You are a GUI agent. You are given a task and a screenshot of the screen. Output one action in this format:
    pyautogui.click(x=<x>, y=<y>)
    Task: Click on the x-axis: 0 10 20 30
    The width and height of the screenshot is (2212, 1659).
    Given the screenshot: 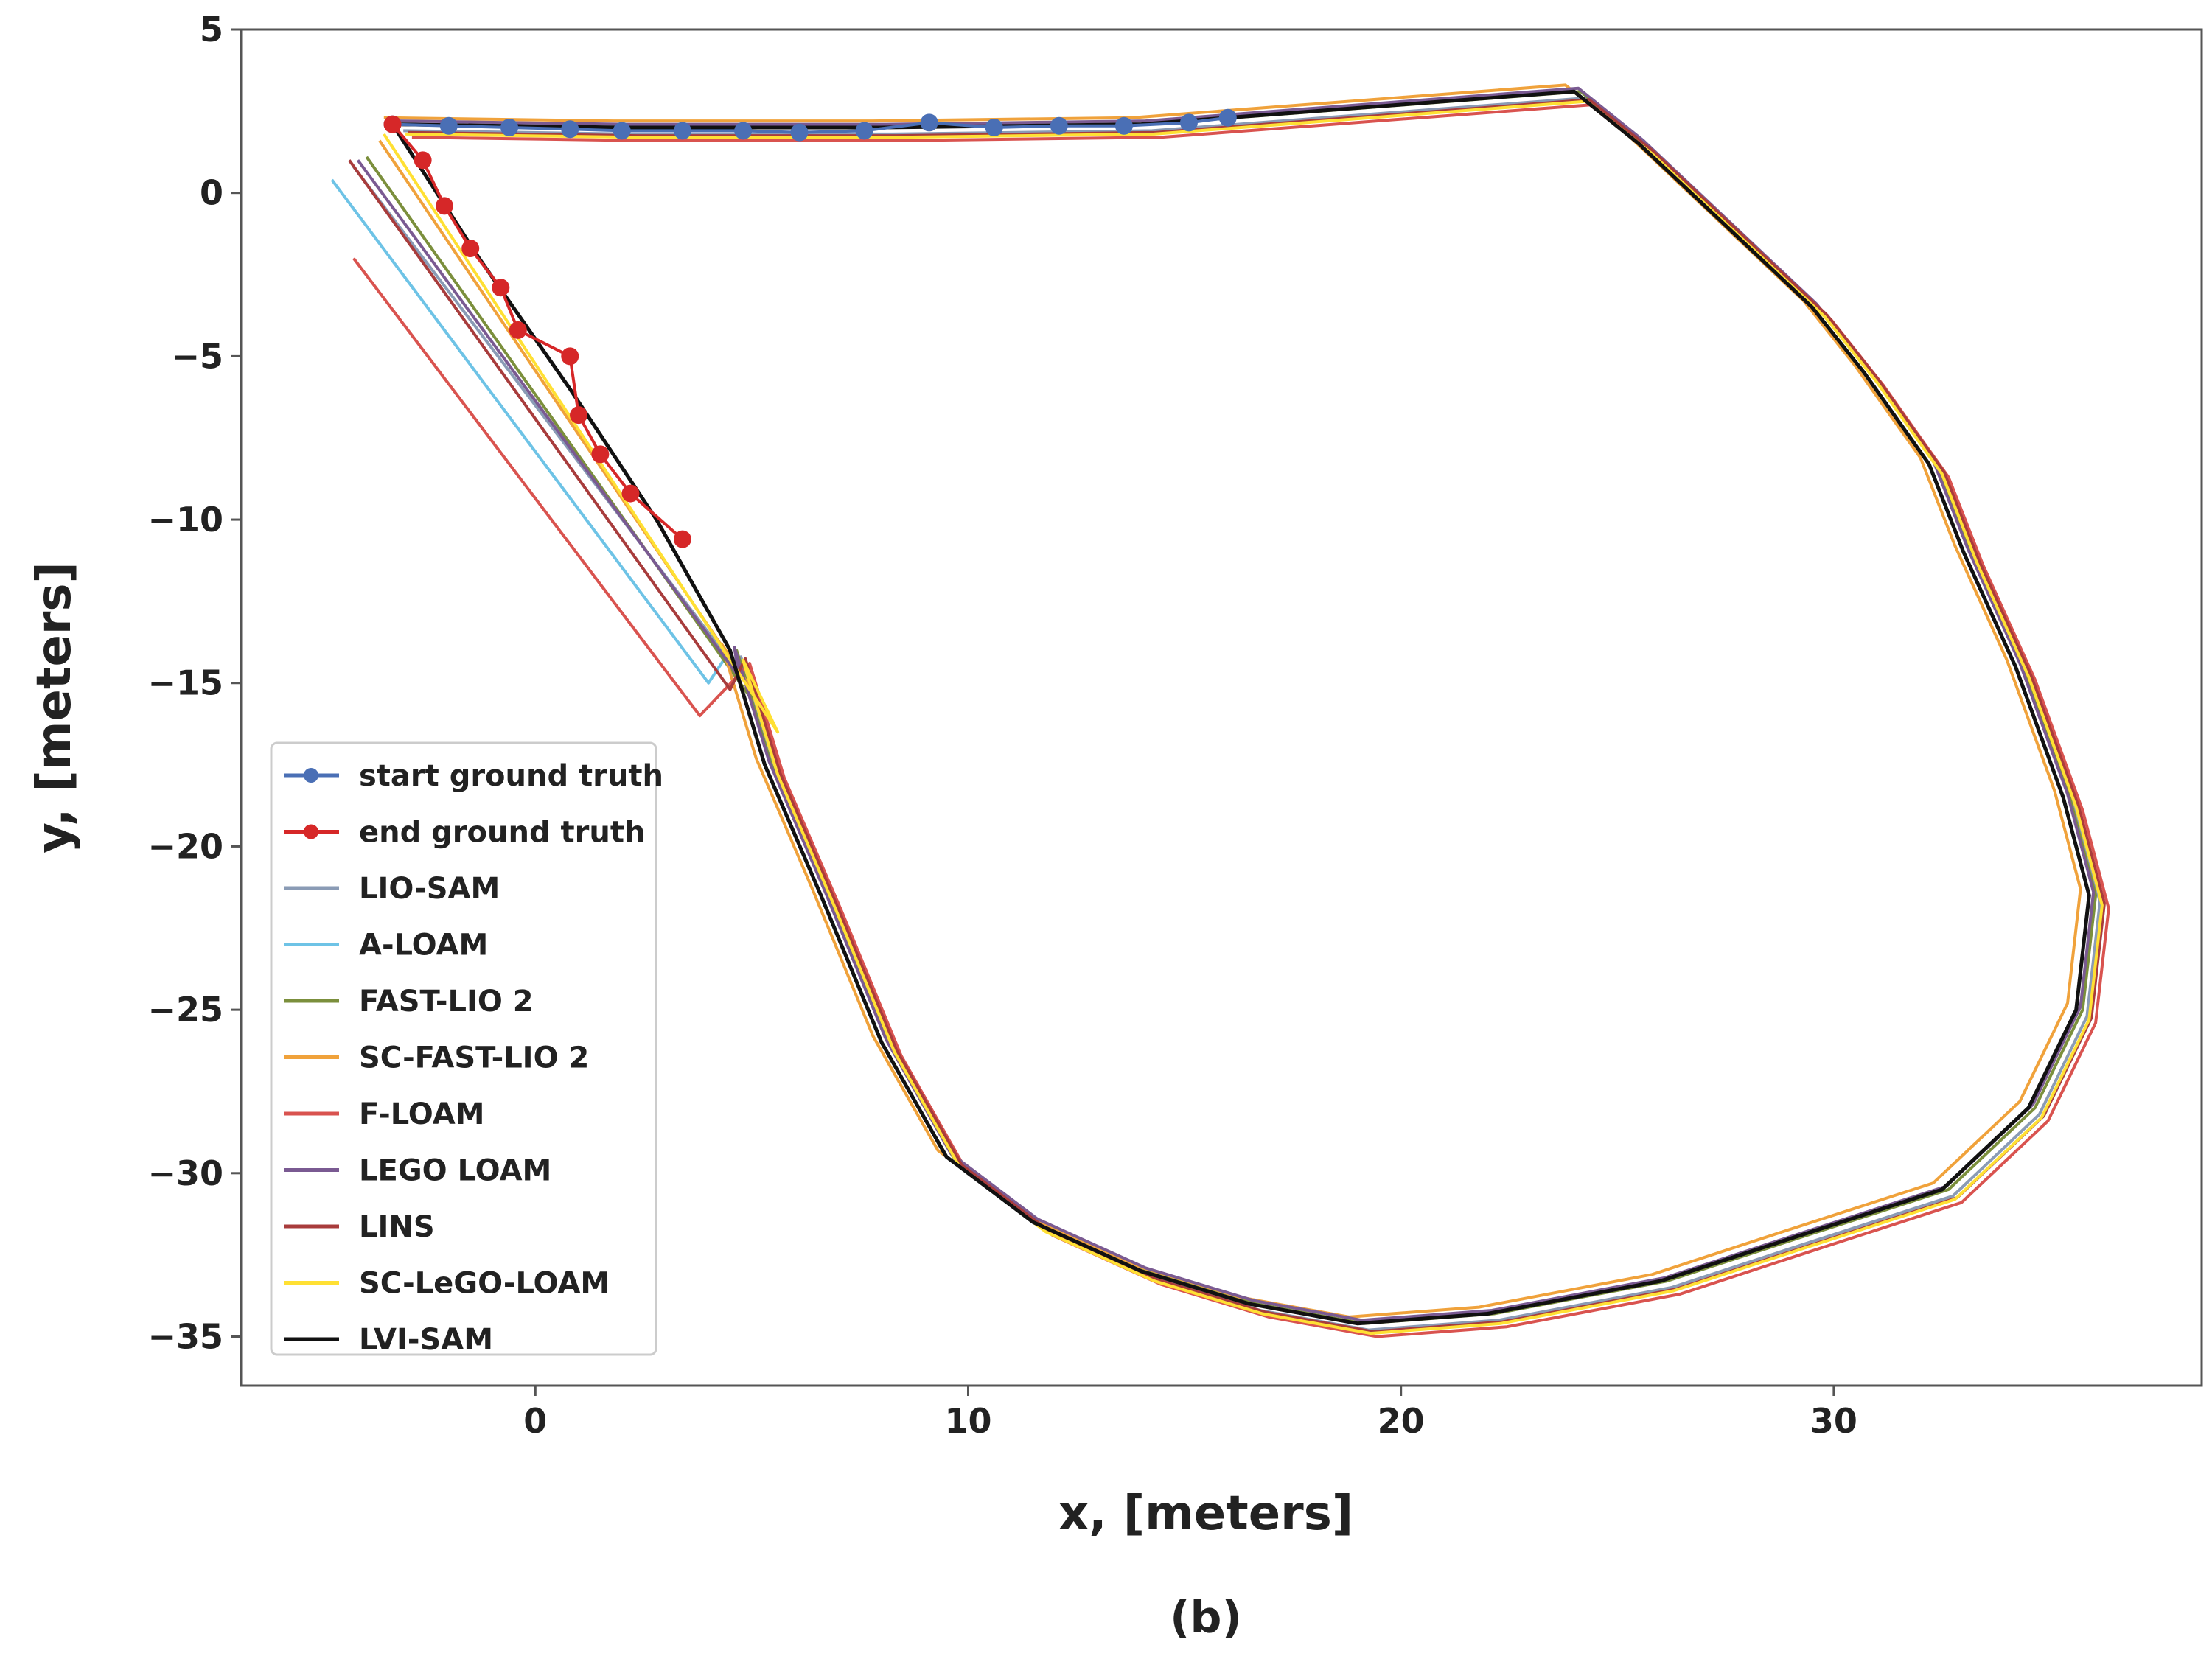 What is the action you would take?
    pyautogui.click(x=1190, y=1413)
    